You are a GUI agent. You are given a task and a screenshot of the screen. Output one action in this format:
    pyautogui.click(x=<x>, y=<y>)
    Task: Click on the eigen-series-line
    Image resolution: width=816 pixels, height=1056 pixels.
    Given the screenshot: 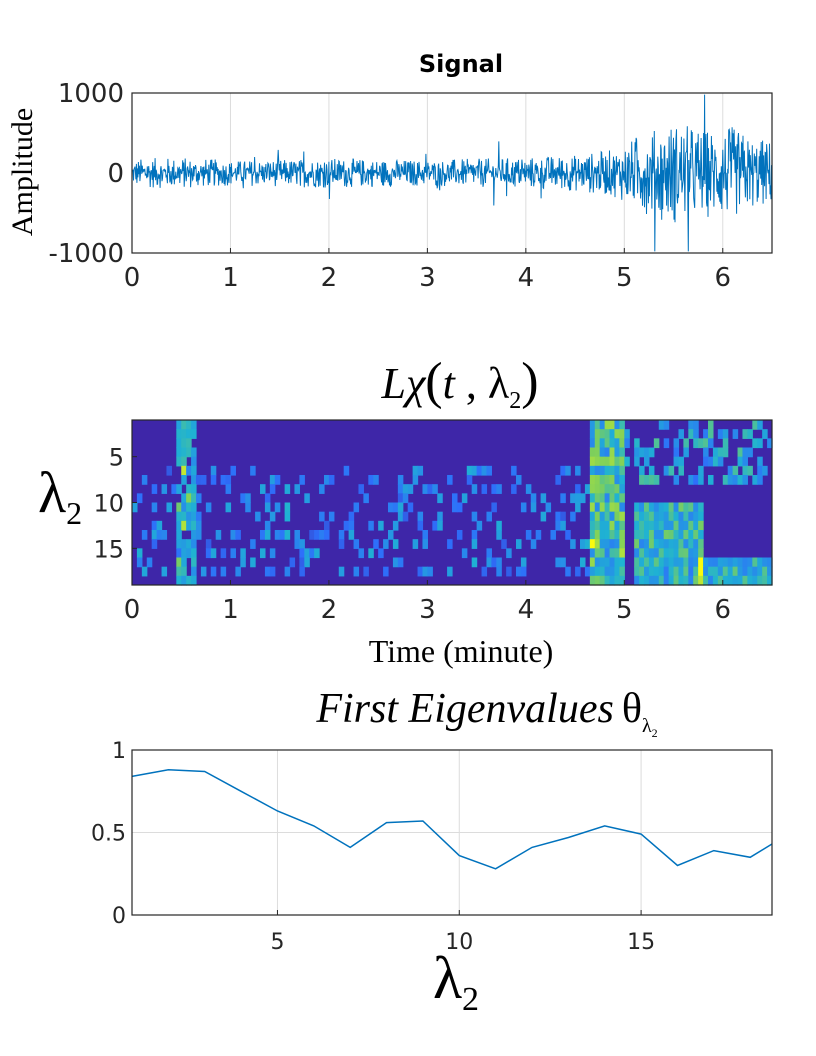 What is the action you would take?
    pyautogui.click(x=452, y=819)
    